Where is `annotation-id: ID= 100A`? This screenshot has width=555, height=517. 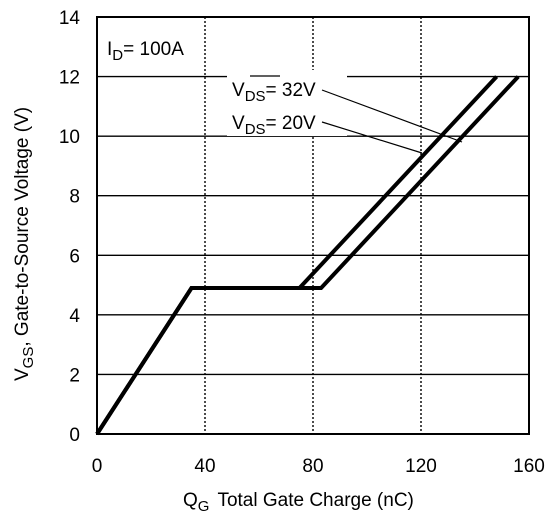
annotation-id: ID= 100A is located at coordinates (145, 51).